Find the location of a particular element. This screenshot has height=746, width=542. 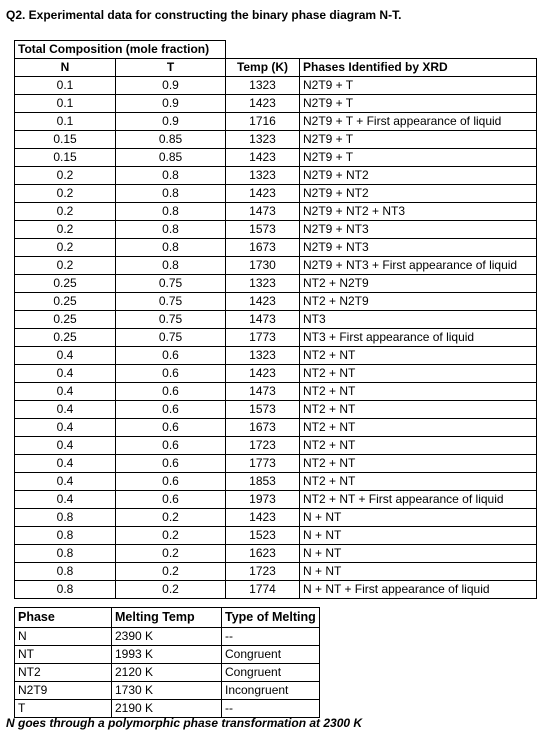

cell-phases: N2T9 + NT2 + NT3 is located at coordinates (418, 211).